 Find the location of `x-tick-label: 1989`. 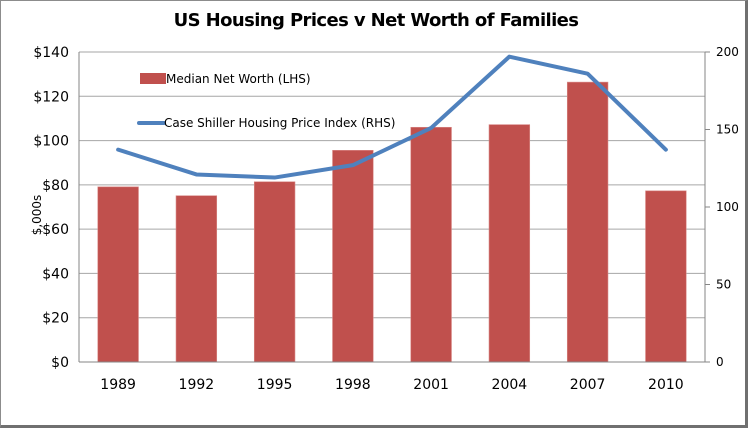

x-tick-label: 1989 is located at coordinates (118, 385).